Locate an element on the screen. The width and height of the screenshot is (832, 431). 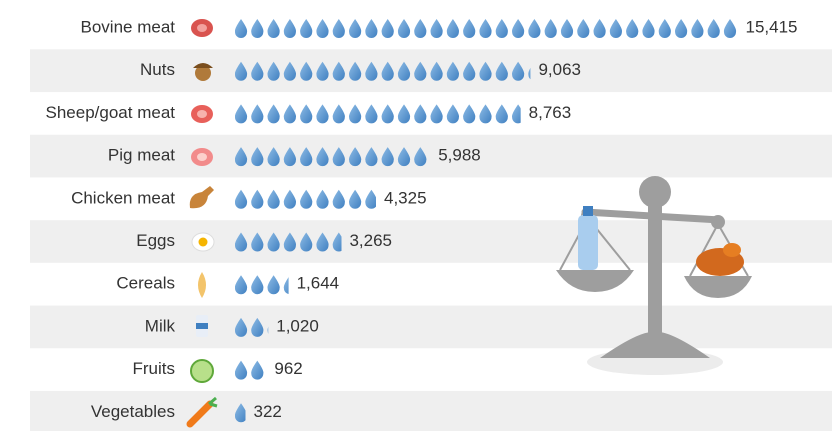
category-label: Pig meat is located at coordinates (141, 155).